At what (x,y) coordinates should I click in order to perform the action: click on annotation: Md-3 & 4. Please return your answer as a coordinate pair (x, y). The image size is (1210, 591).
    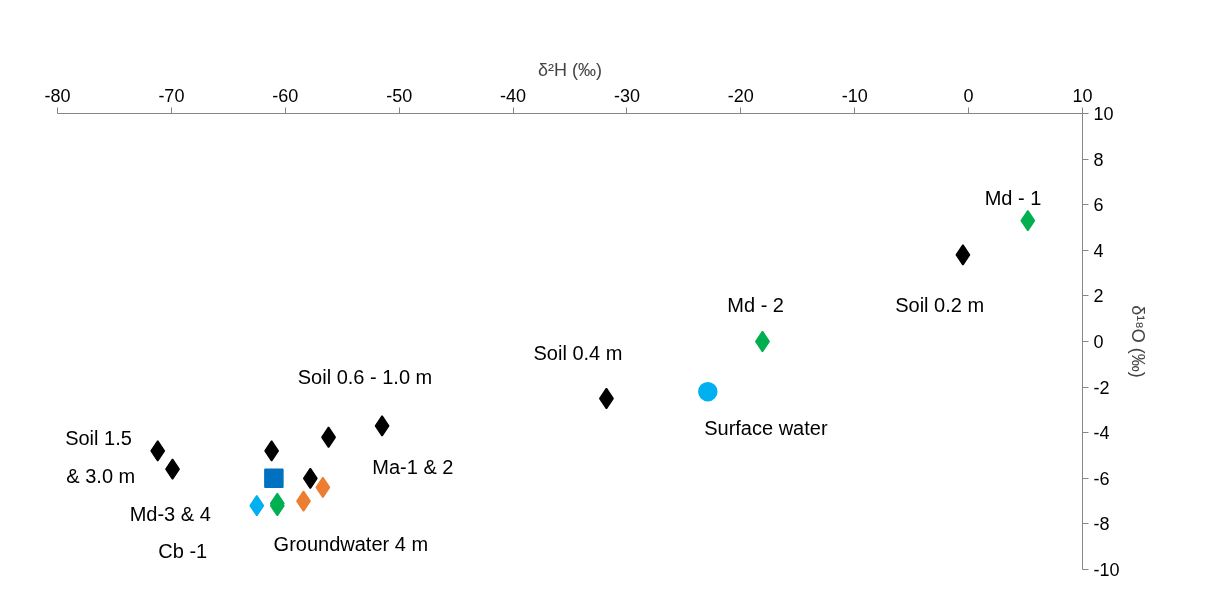
    Looking at the image, I should click on (170, 513).